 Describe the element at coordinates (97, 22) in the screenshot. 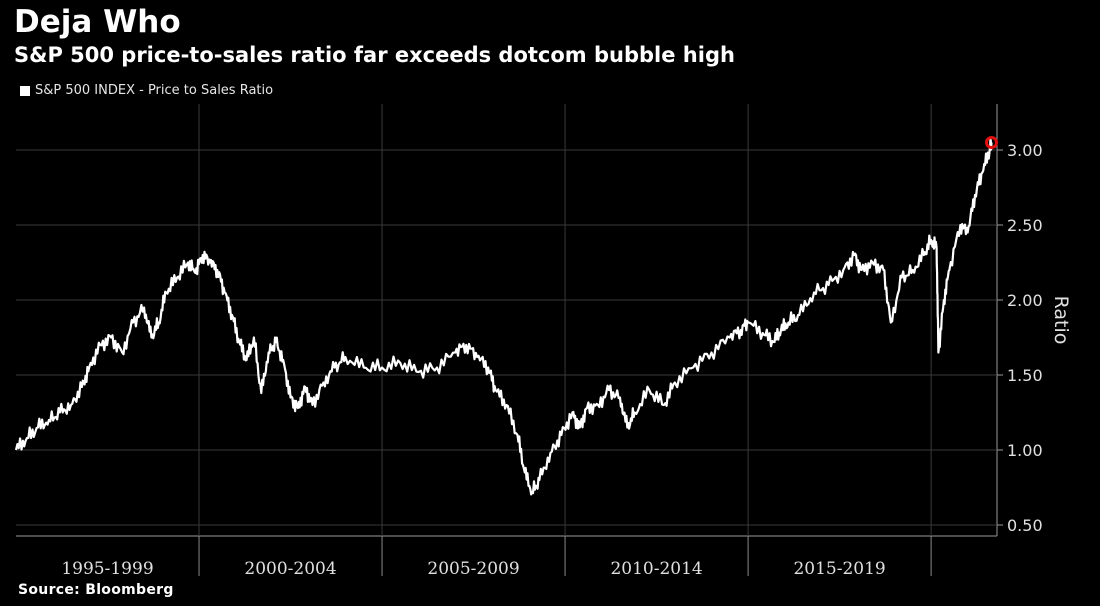

I see `chart-title: Deja Who` at that location.